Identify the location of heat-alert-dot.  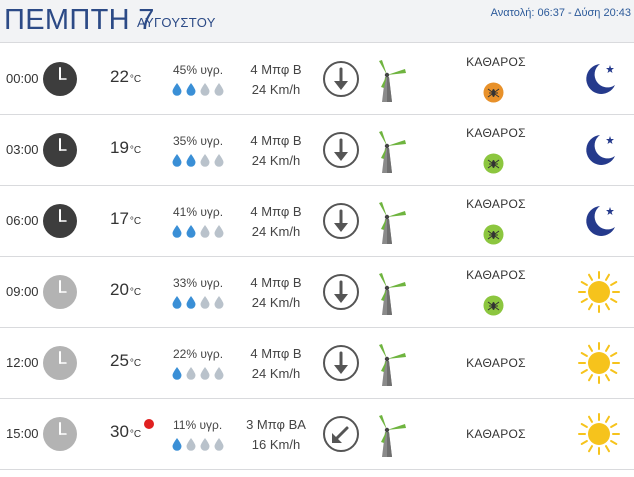
(149, 424).